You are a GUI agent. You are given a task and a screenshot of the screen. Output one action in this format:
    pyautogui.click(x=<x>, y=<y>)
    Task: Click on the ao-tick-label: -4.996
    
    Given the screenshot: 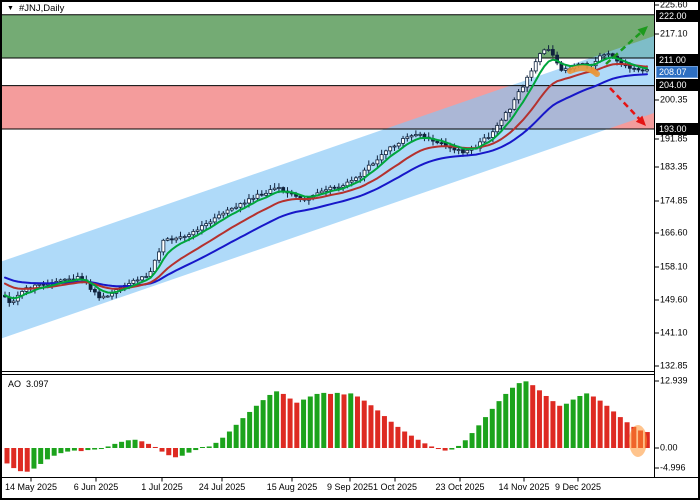 What is the action you would take?
    pyautogui.click(x=673, y=467)
    